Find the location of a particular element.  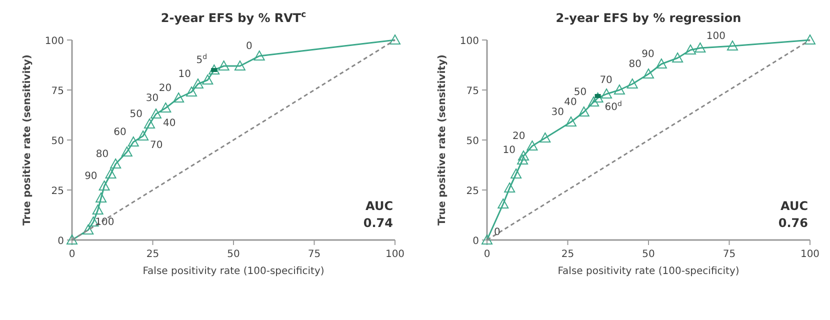

chart-title: 2-year EFS by % RVT$^{c}$ is located at coordinates (233, 17).